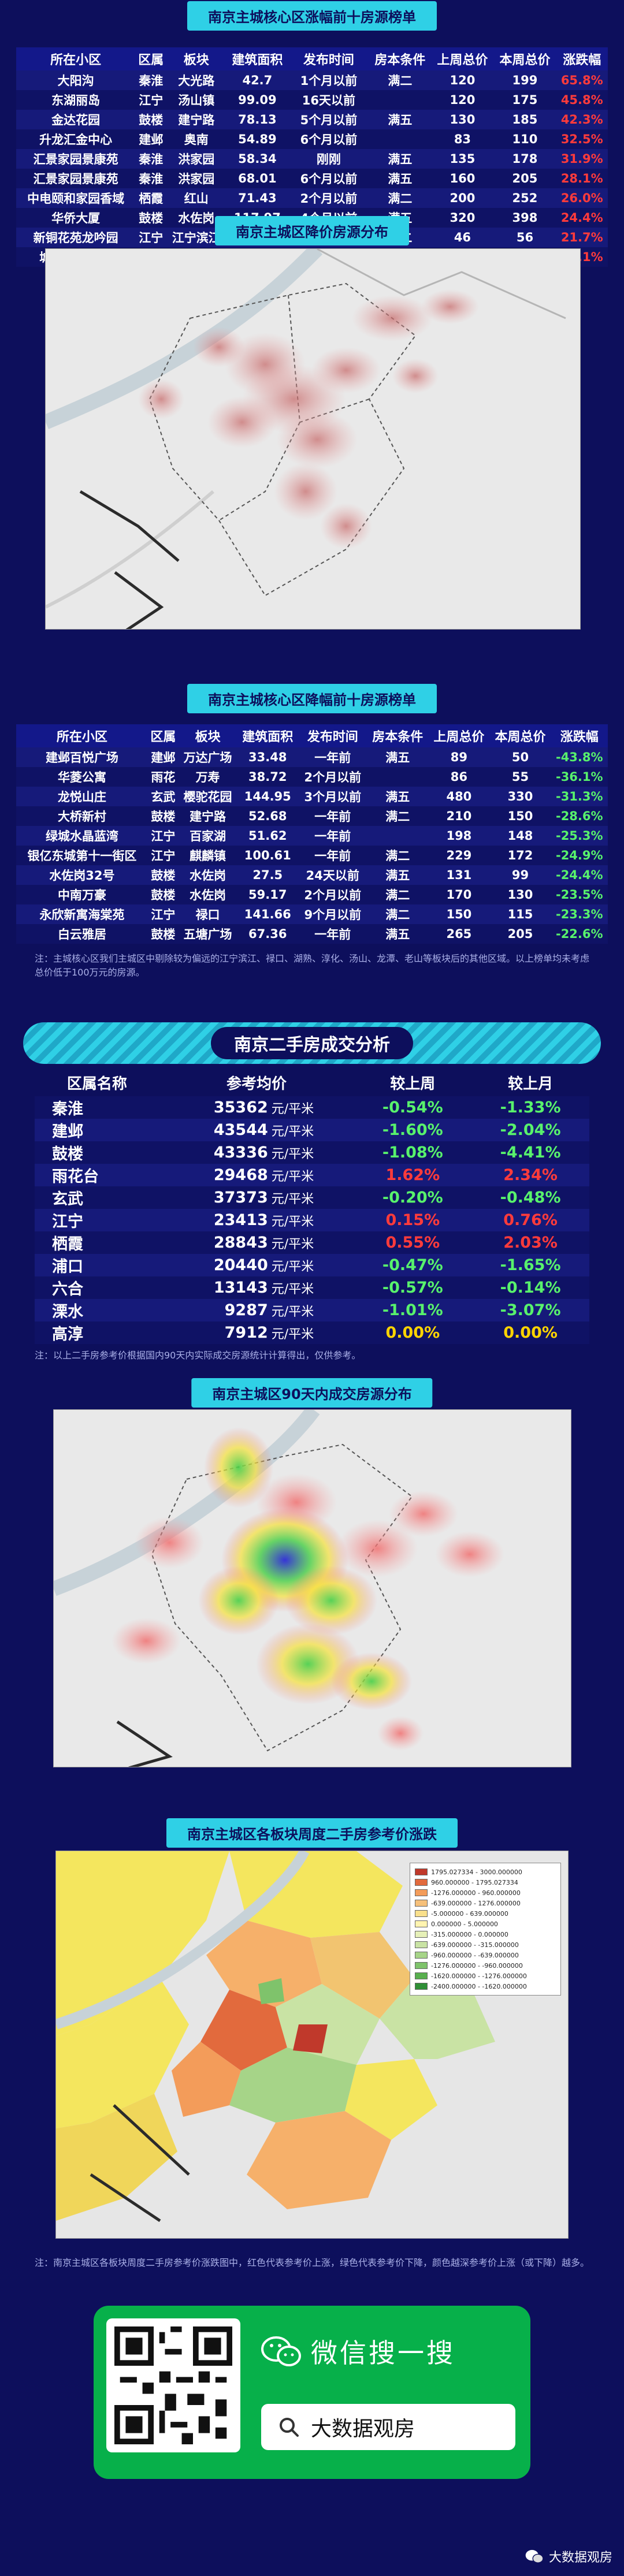 This screenshot has height=2576, width=624. What do you see at coordinates (82, 796) in the screenshot?
I see `table-cell: 龙悦山庄` at bounding box center [82, 796].